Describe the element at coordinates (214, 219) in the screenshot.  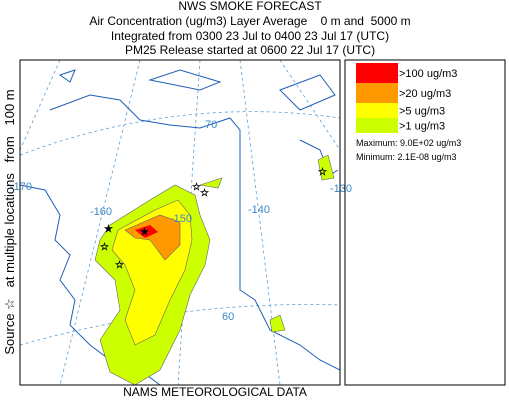
I see `sources: ☆ ☆ ★ ★ ☆ ☆ ☆` at that location.